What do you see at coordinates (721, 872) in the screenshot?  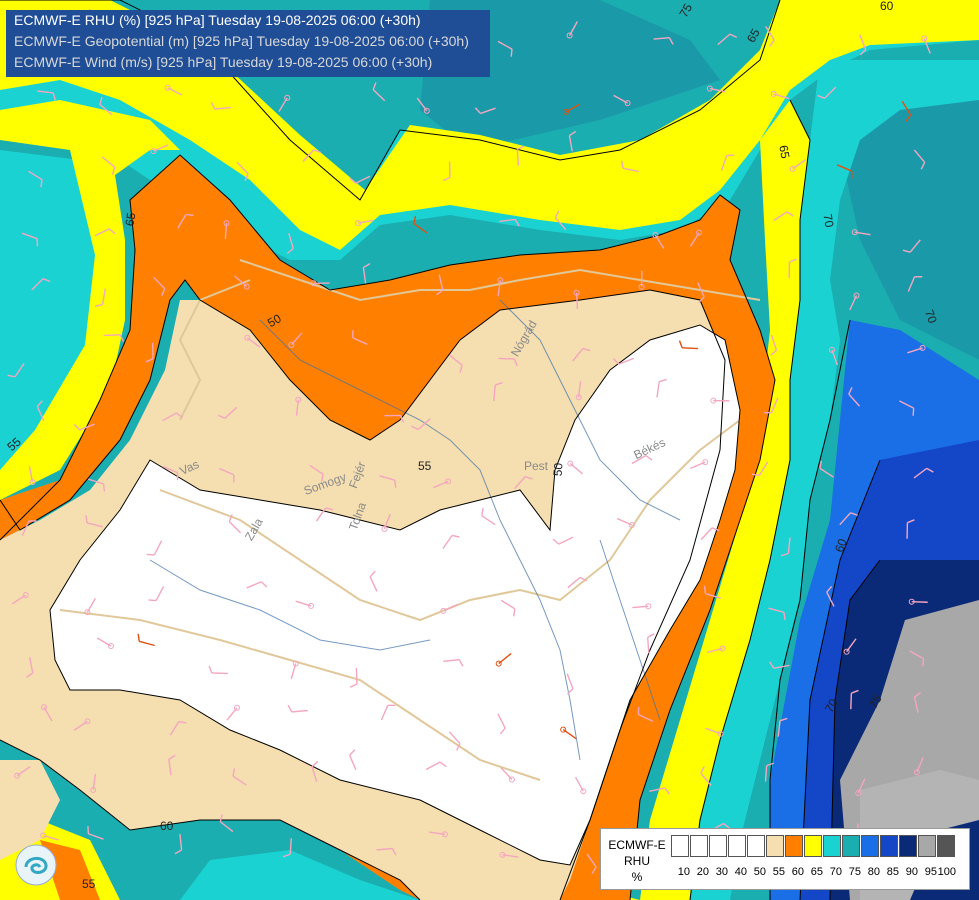 I see `legend-tick: 30` at bounding box center [721, 872].